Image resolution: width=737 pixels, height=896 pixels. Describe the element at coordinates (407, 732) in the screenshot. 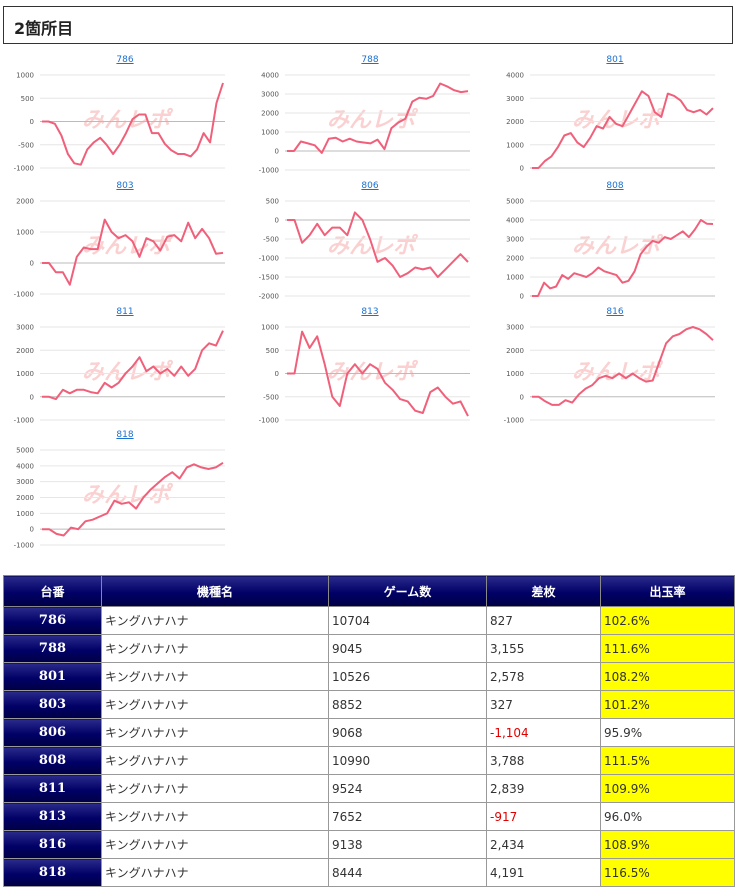

I see `game-count: 9068` at that location.